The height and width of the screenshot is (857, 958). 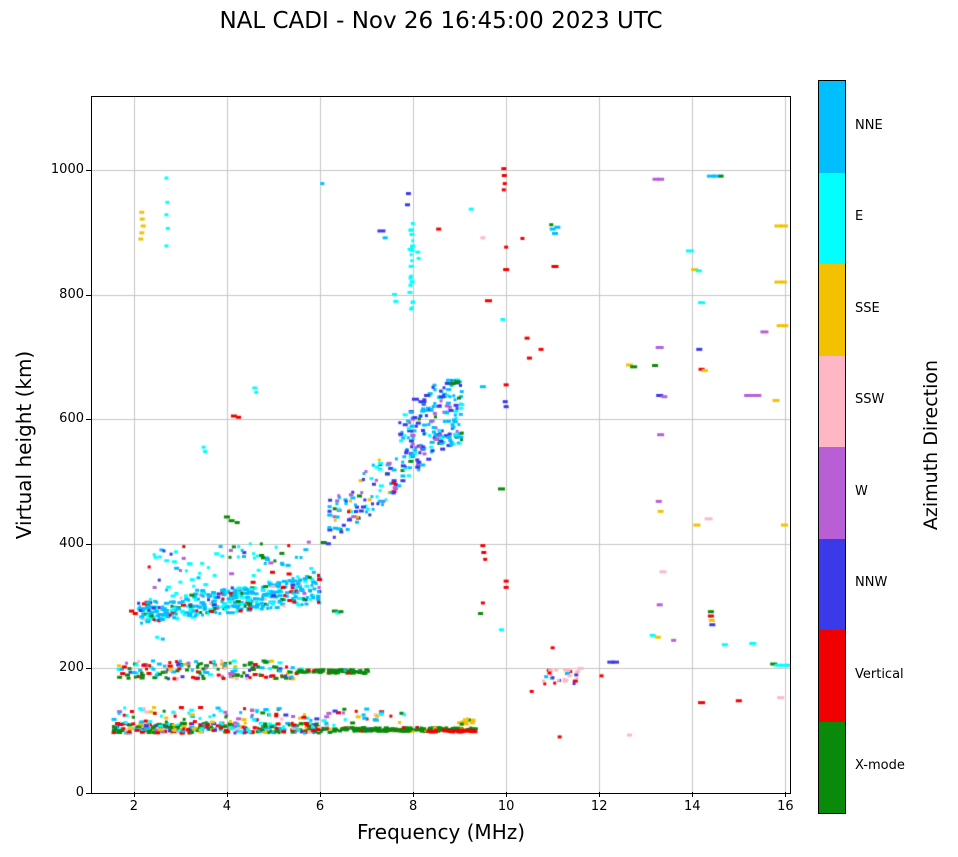 I want to click on y-tick-label: 600, so click(x=71, y=419).